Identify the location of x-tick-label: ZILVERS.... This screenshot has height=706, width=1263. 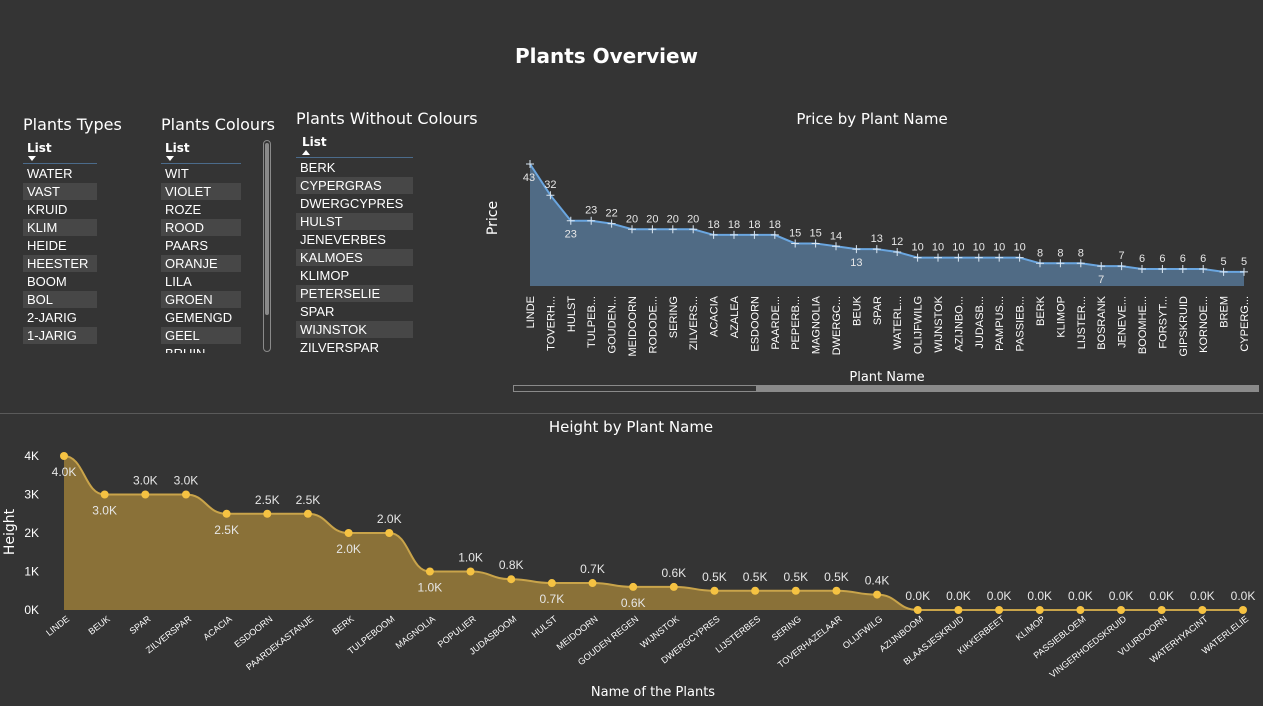
(694, 323).